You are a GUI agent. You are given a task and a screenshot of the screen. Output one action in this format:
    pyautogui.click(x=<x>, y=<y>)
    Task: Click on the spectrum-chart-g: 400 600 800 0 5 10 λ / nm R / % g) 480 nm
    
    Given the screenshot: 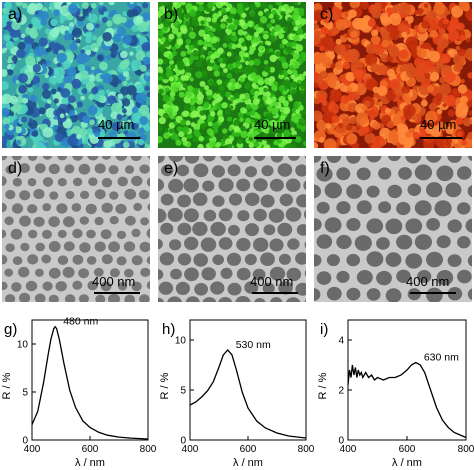 What is the action you would take?
    pyautogui.click(x=78, y=391)
    